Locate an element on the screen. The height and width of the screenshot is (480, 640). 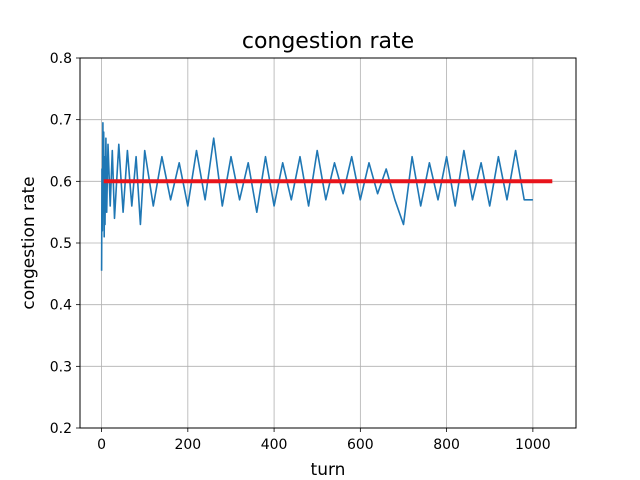
x-tick-label: 200 is located at coordinates (187, 445).